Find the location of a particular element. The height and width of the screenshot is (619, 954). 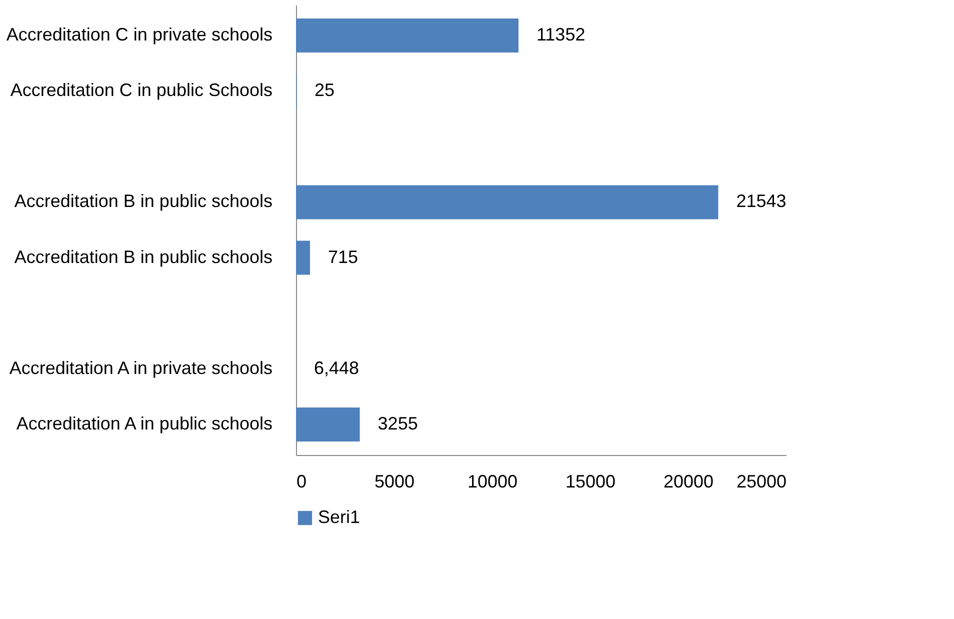

text: 21543 is located at coordinates (761, 201).